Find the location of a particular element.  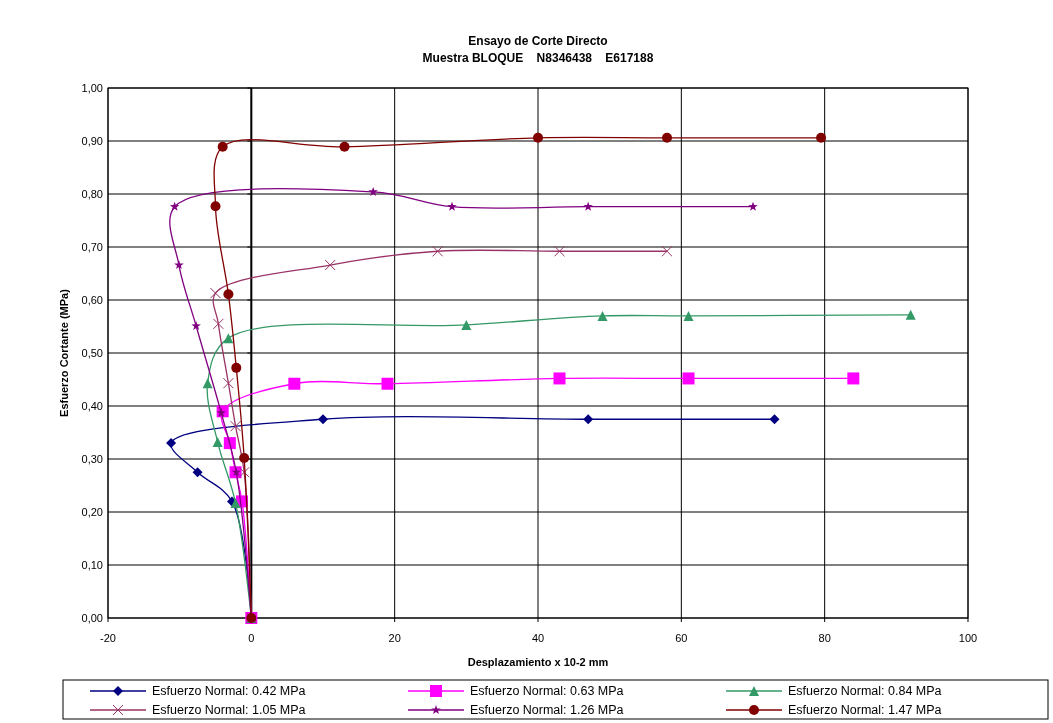

legend-label: Esfuerzo Normal: 1.26 MPa is located at coordinates (547, 710).